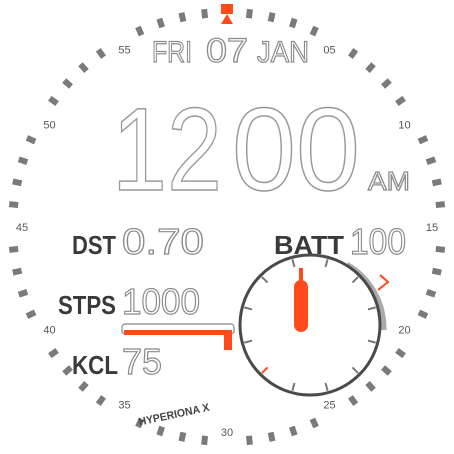 This screenshot has height=454, width=454. What do you see at coordinates (301, 275) in the screenshot?
I see `sub-dial-hand-tip` at bounding box center [301, 275].